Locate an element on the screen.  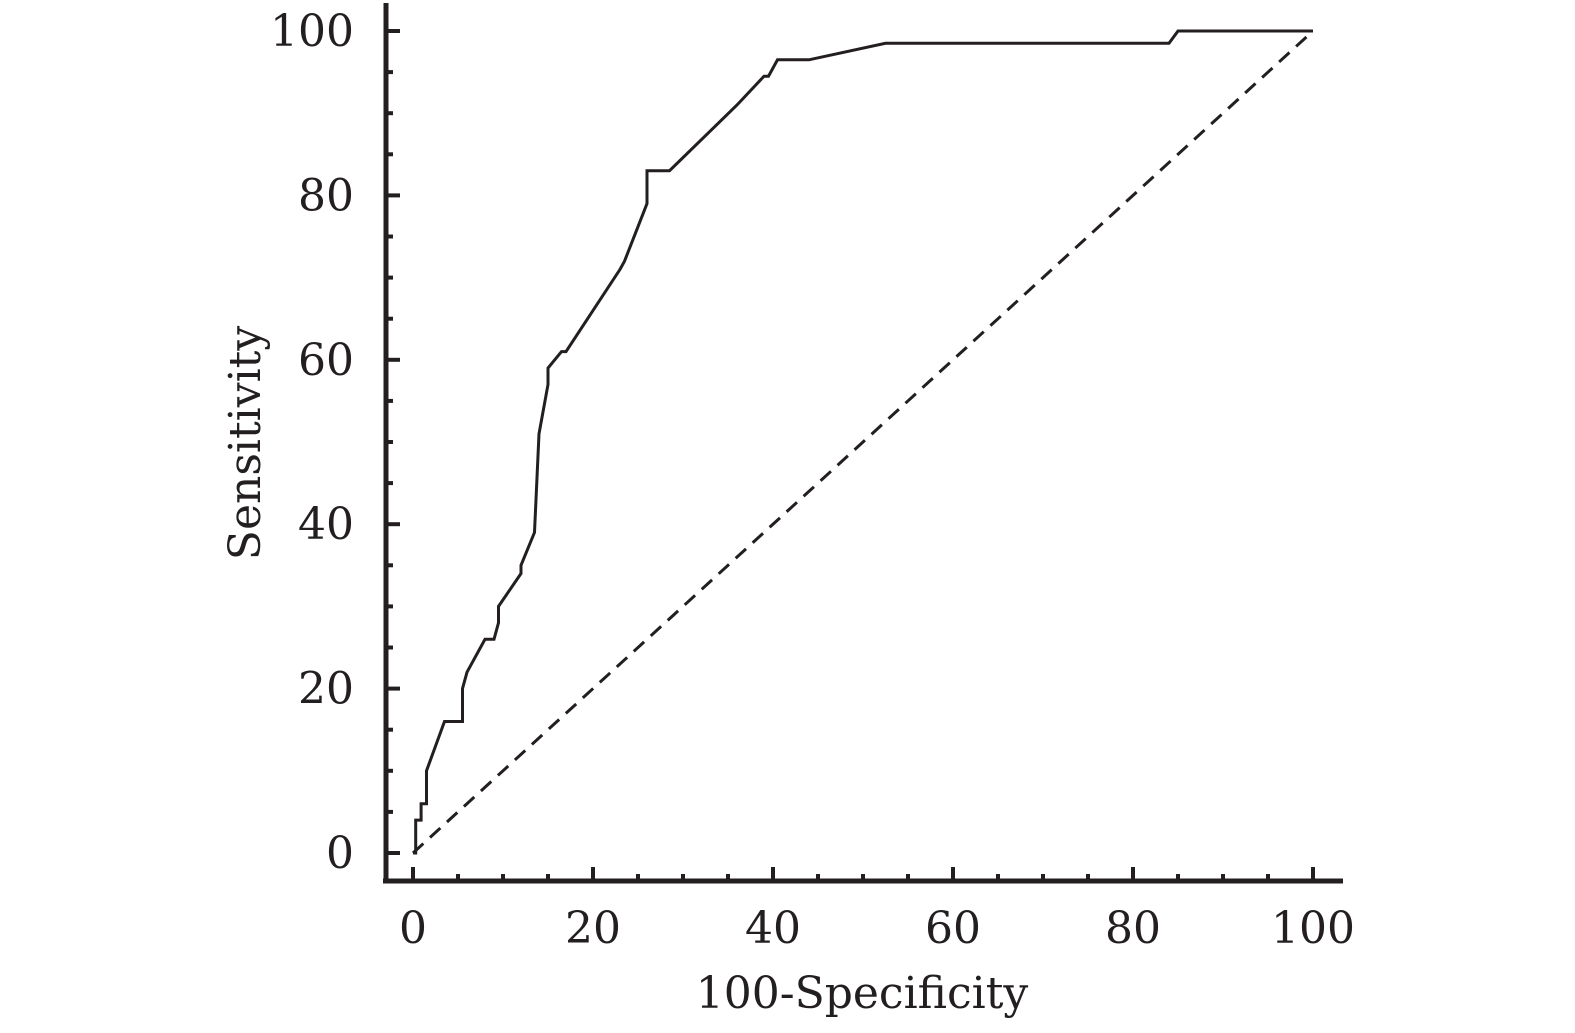
y-tick-label: 0 is located at coordinates (340, 853).